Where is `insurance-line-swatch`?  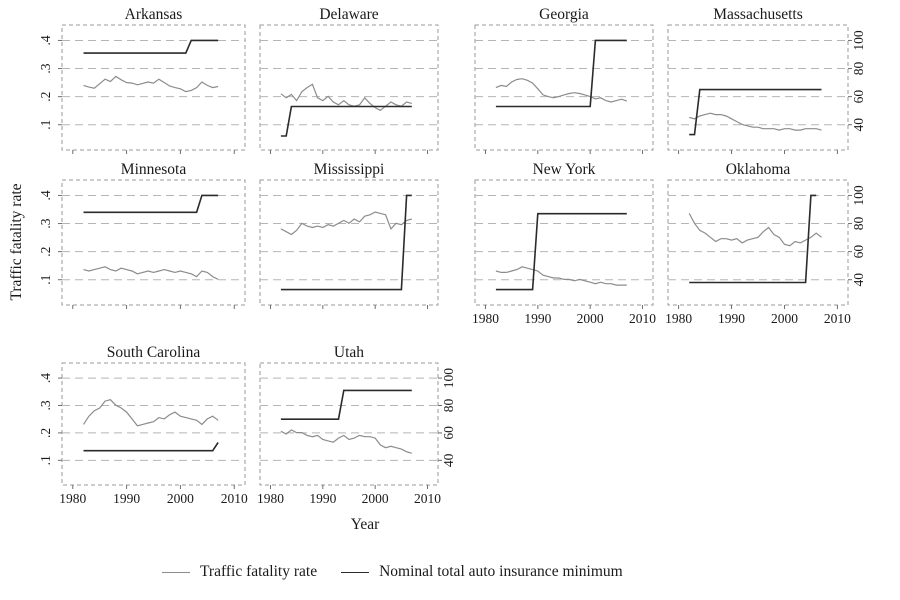
insurance-line-swatch is located at coordinates (355, 572).